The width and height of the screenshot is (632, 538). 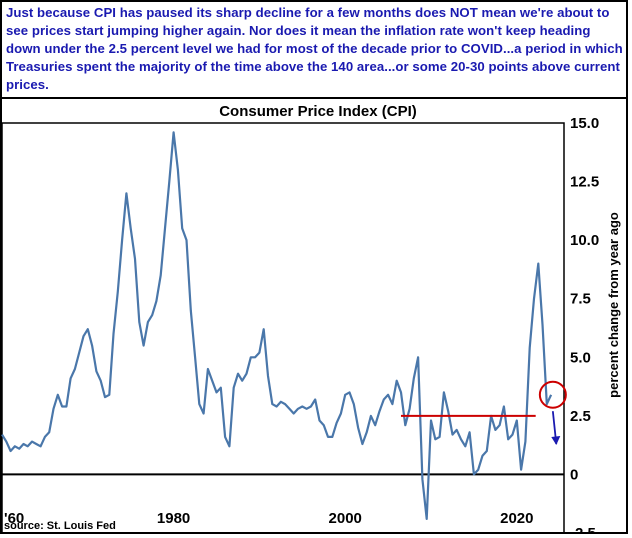 I want to click on y-tick-label: 10.0, so click(x=584, y=240).